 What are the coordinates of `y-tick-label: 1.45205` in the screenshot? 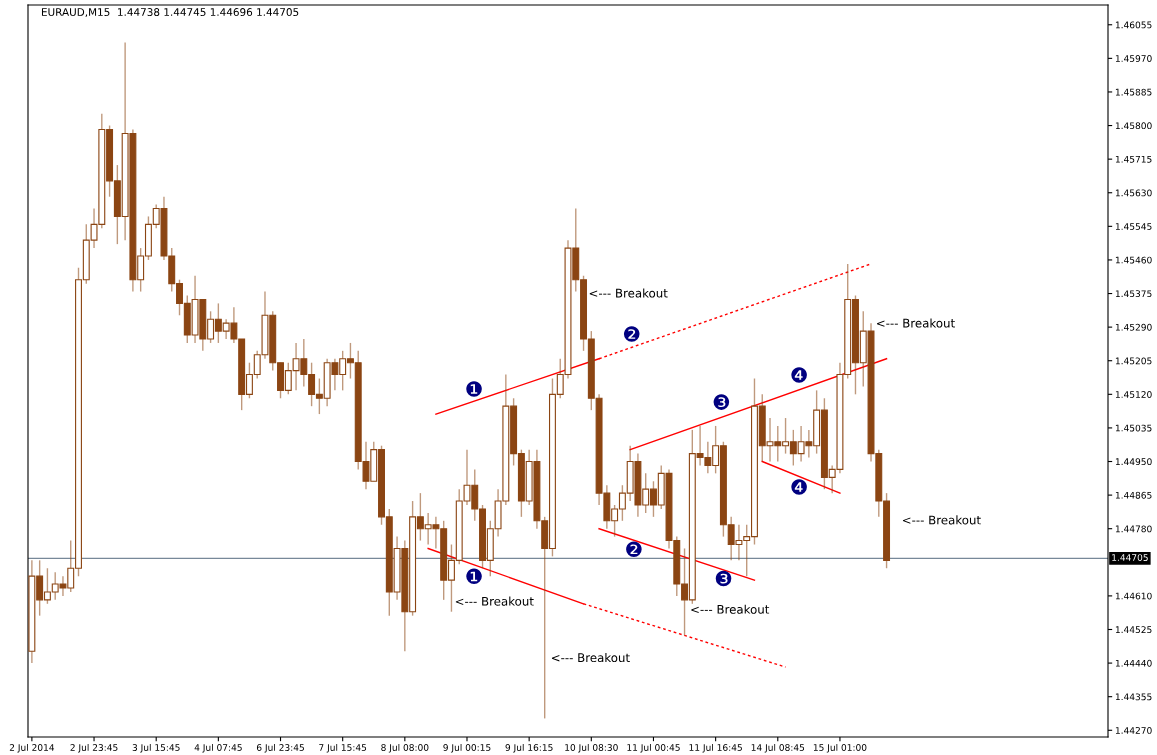 It's located at (1133, 361).